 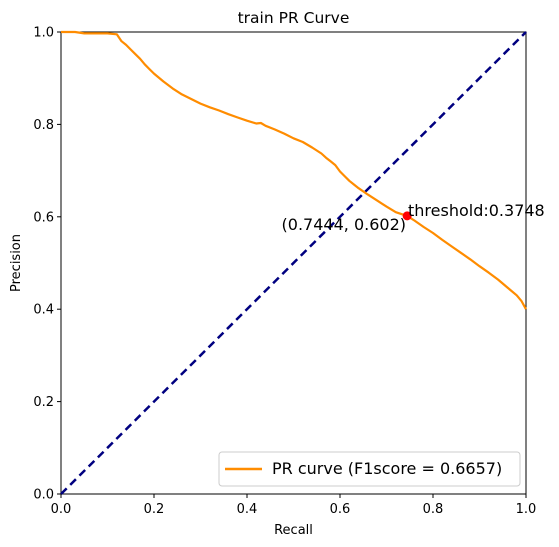 What do you see at coordinates (387, 468) in the screenshot?
I see `legend-label-pr-curve: PR curve (F1score = 0.6657)` at bounding box center [387, 468].